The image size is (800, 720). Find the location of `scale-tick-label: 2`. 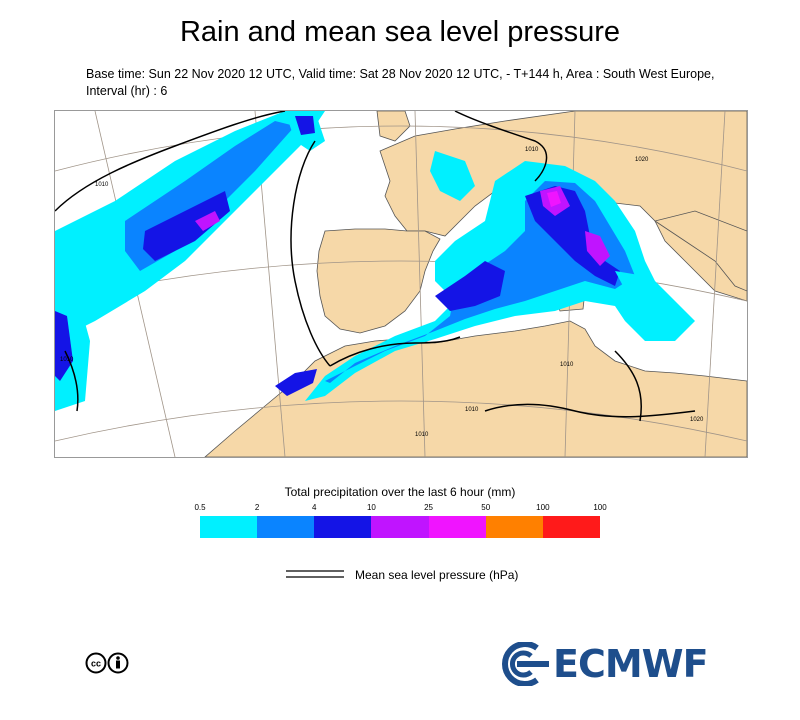

scale-tick-label: 2 is located at coordinates (257, 507).